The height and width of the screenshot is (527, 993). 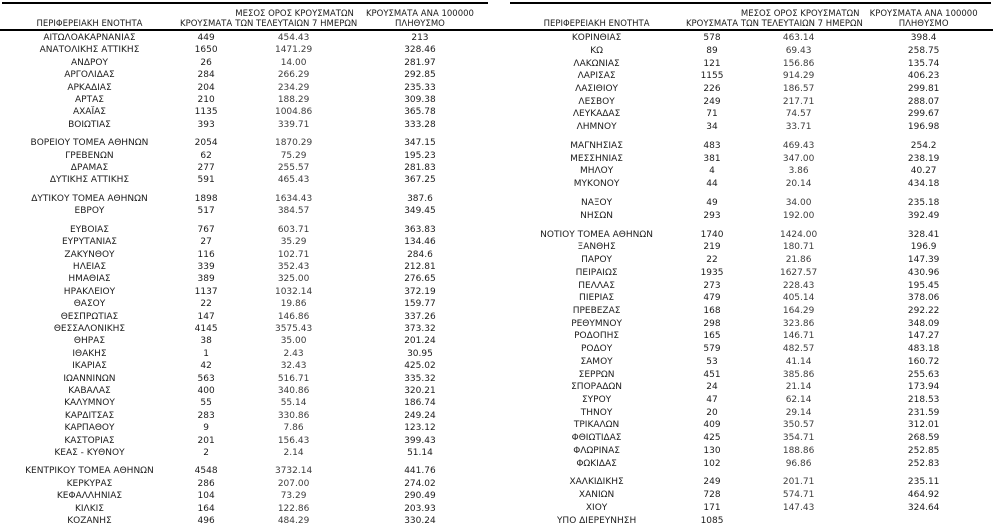 What do you see at coordinates (206, 124) in the screenshot?
I see `cases-value: 393` at bounding box center [206, 124].